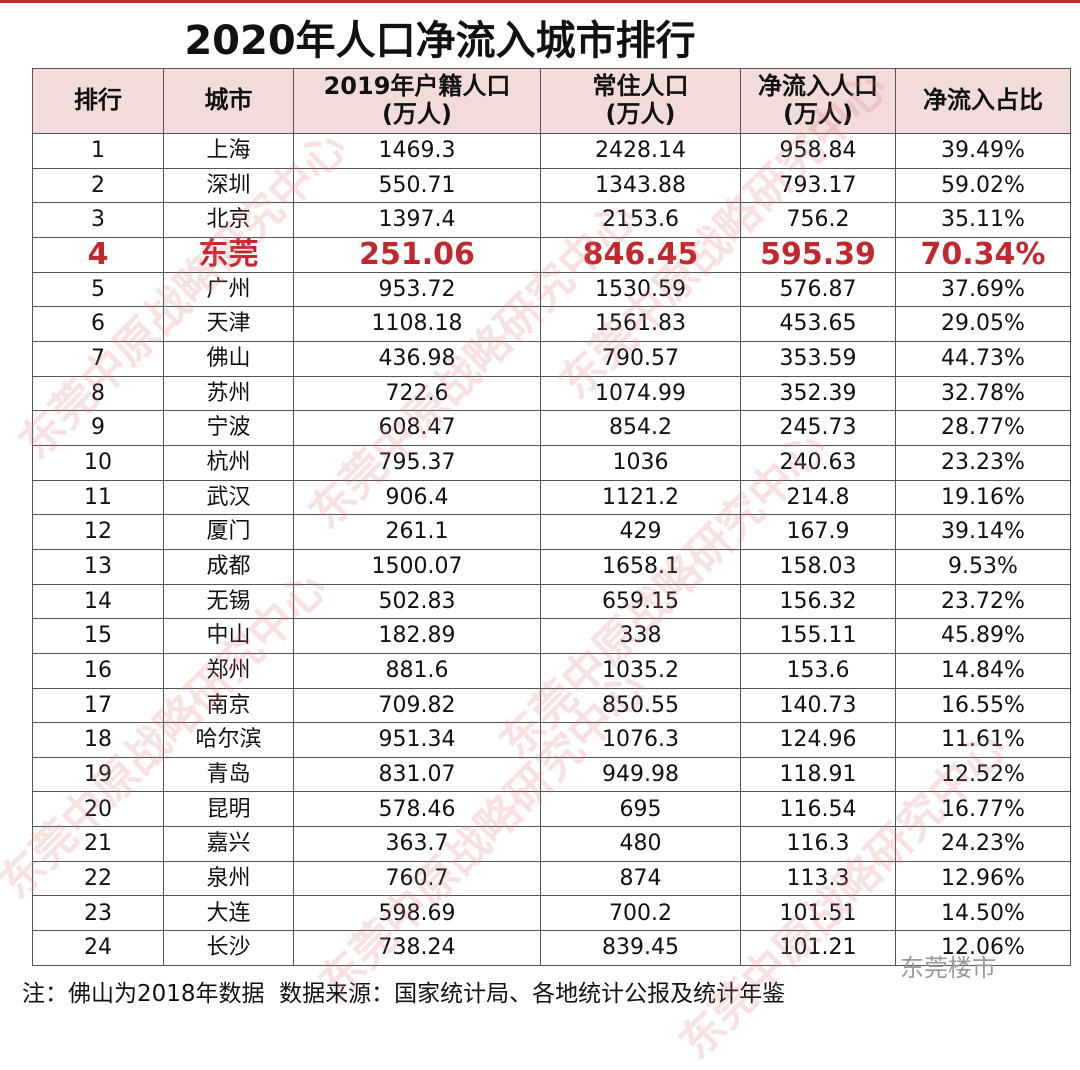  Describe the element at coordinates (229, 671) in the screenshot. I see `table-cell: 郑州` at that location.